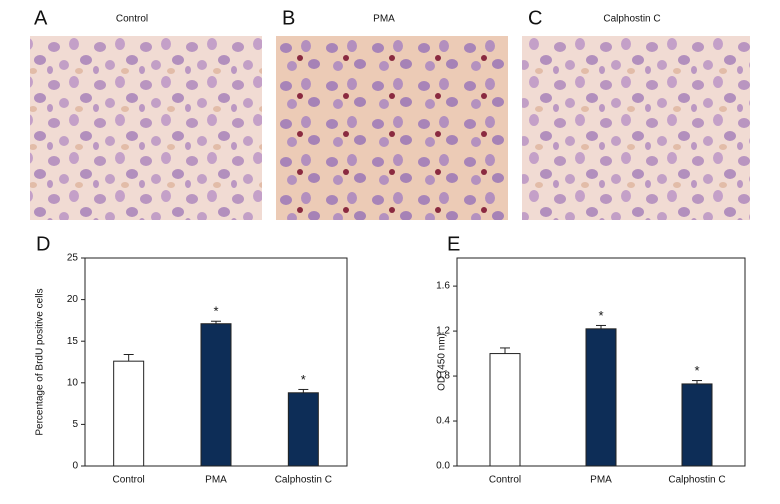 This screenshot has width=780, height=504. I want to click on y-tick-label: 1.2, so click(443, 331).